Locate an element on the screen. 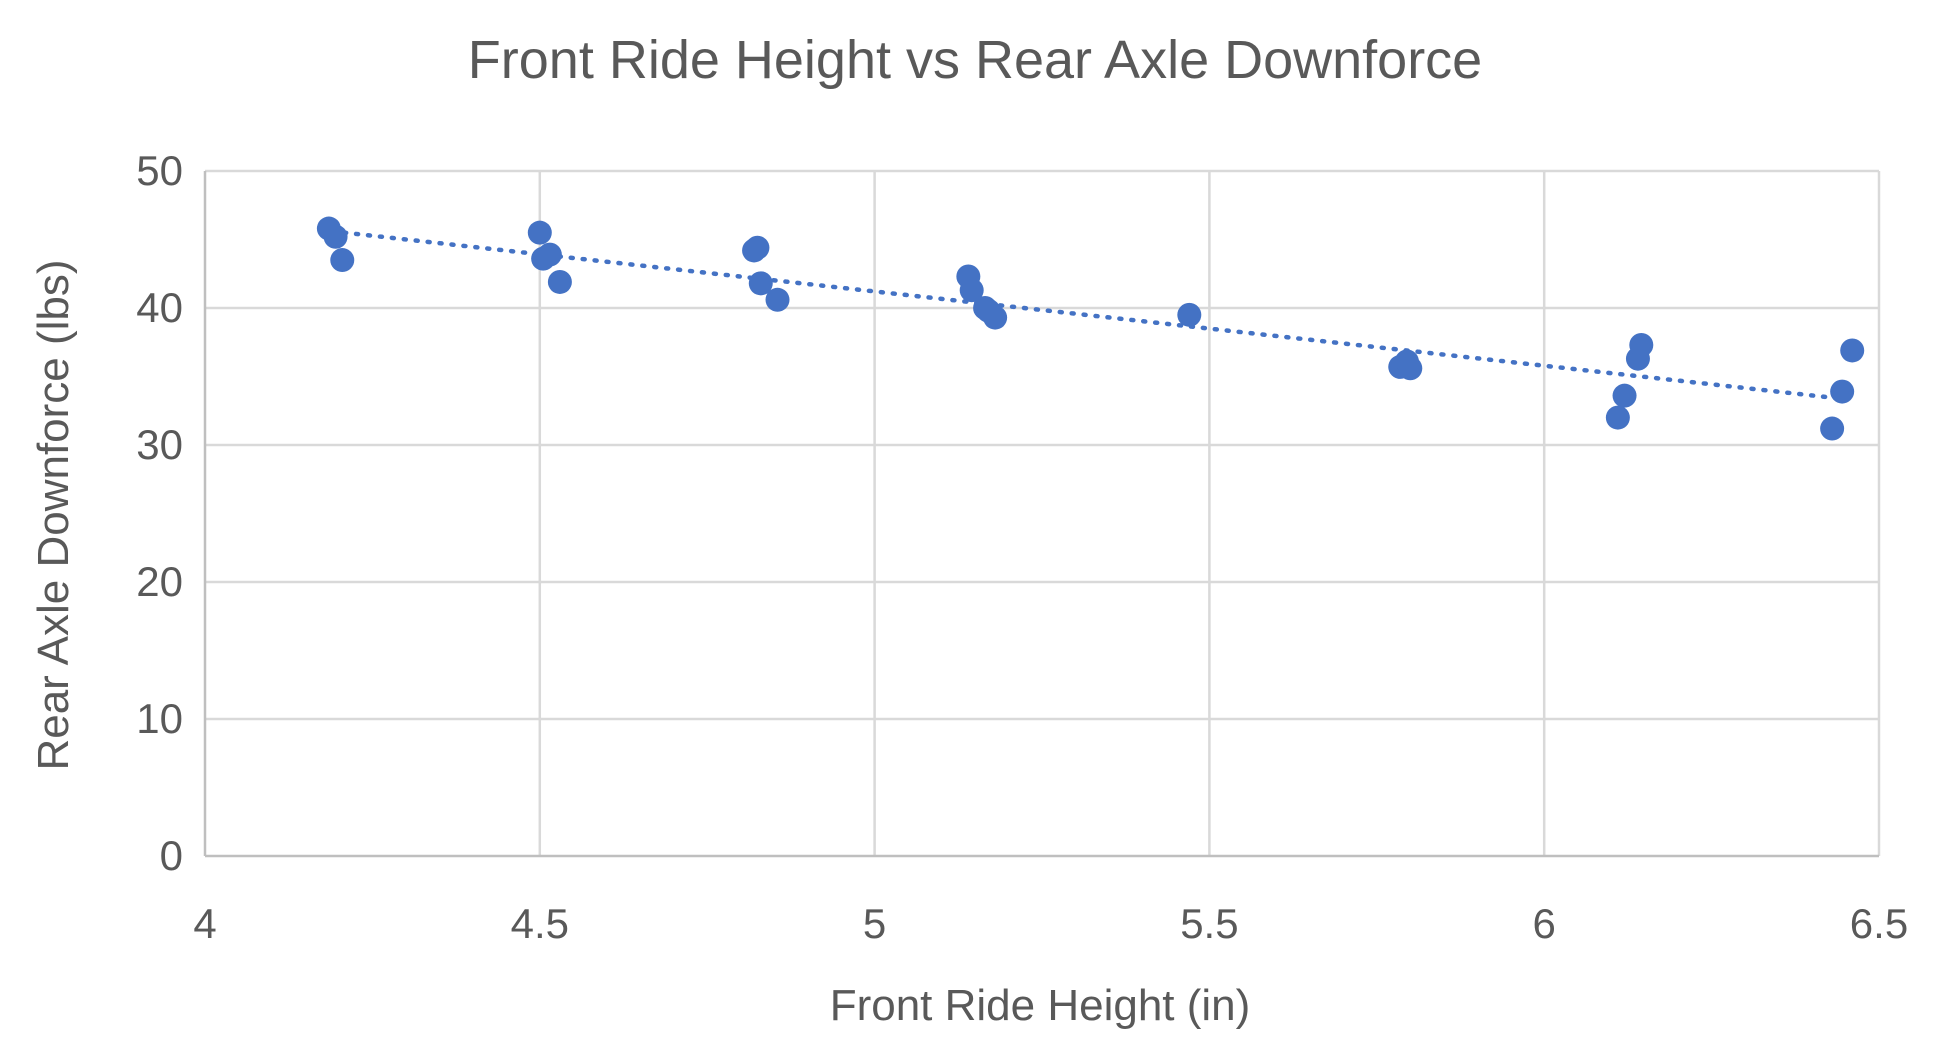 The width and height of the screenshot is (1949, 1058). x-tick-label: 4 is located at coordinates (204, 923).